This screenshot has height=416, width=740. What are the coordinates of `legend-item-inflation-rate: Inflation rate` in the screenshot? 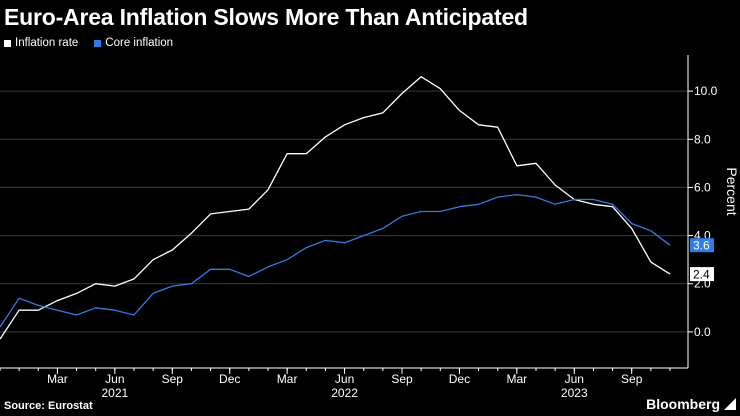 It's located at (41, 43).